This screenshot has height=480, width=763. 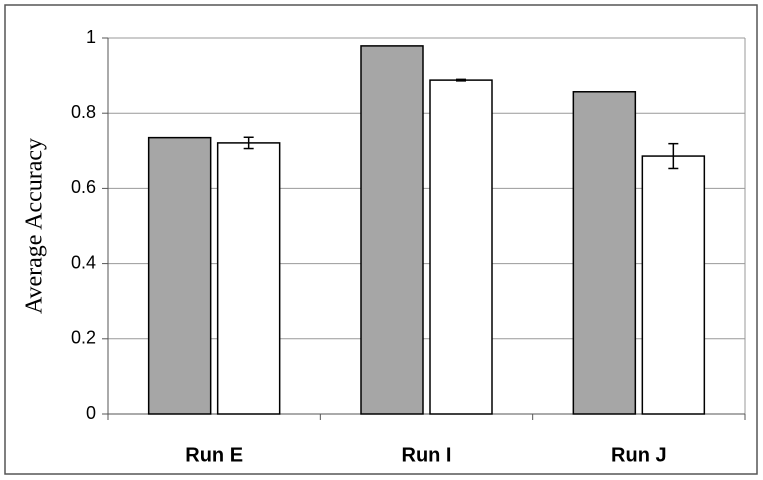 What do you see at coordinates (214, 455) in the screenshot?
I see `x-tick-label: Run E` at bounding box center [214, 455].